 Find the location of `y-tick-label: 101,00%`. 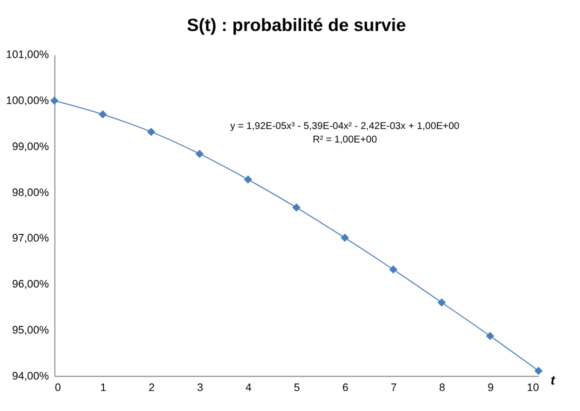

y-tick-label: 101,00% is located at coordinates (28, 55).